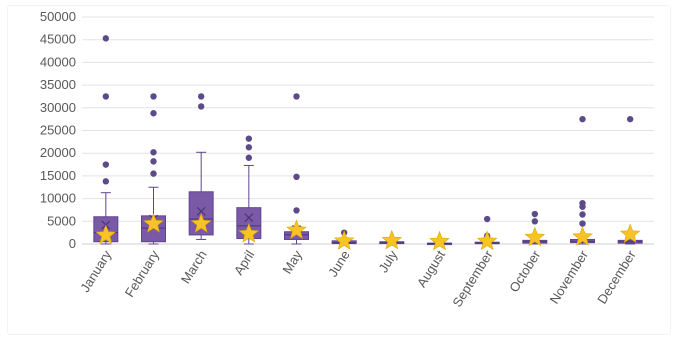  What do you see at coordinates (58, 39) in the screenshot?
I see `y-tick-label: 45000` at bounding box center [58, 39].